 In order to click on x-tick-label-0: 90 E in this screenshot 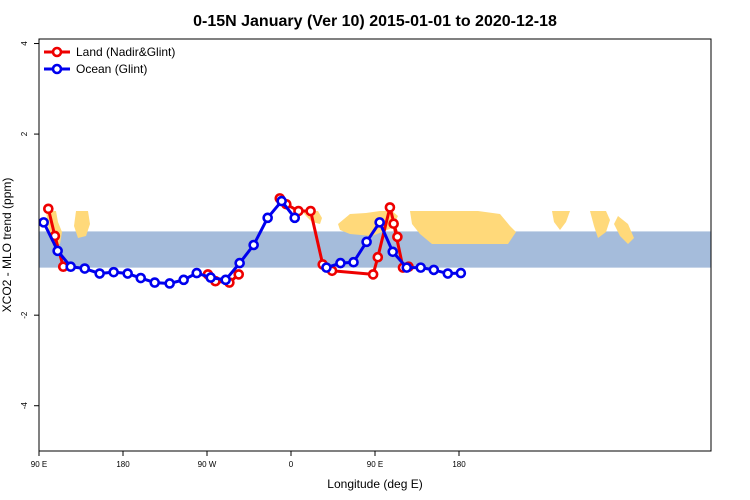, I will do `click(39, 464)`.